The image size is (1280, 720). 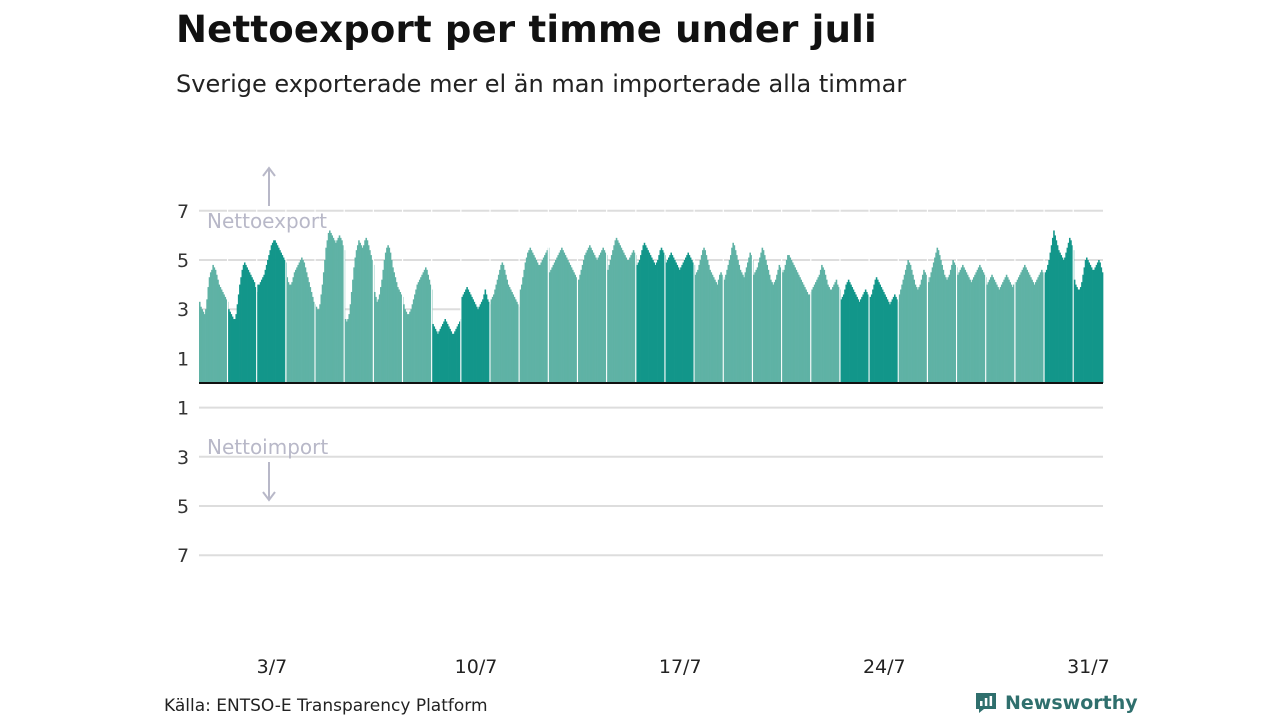 What do you see at coordinates (267, 447) in the screenshot?
I see `annotation-import-label: Nettoimport` at bounding box center [267, 447].